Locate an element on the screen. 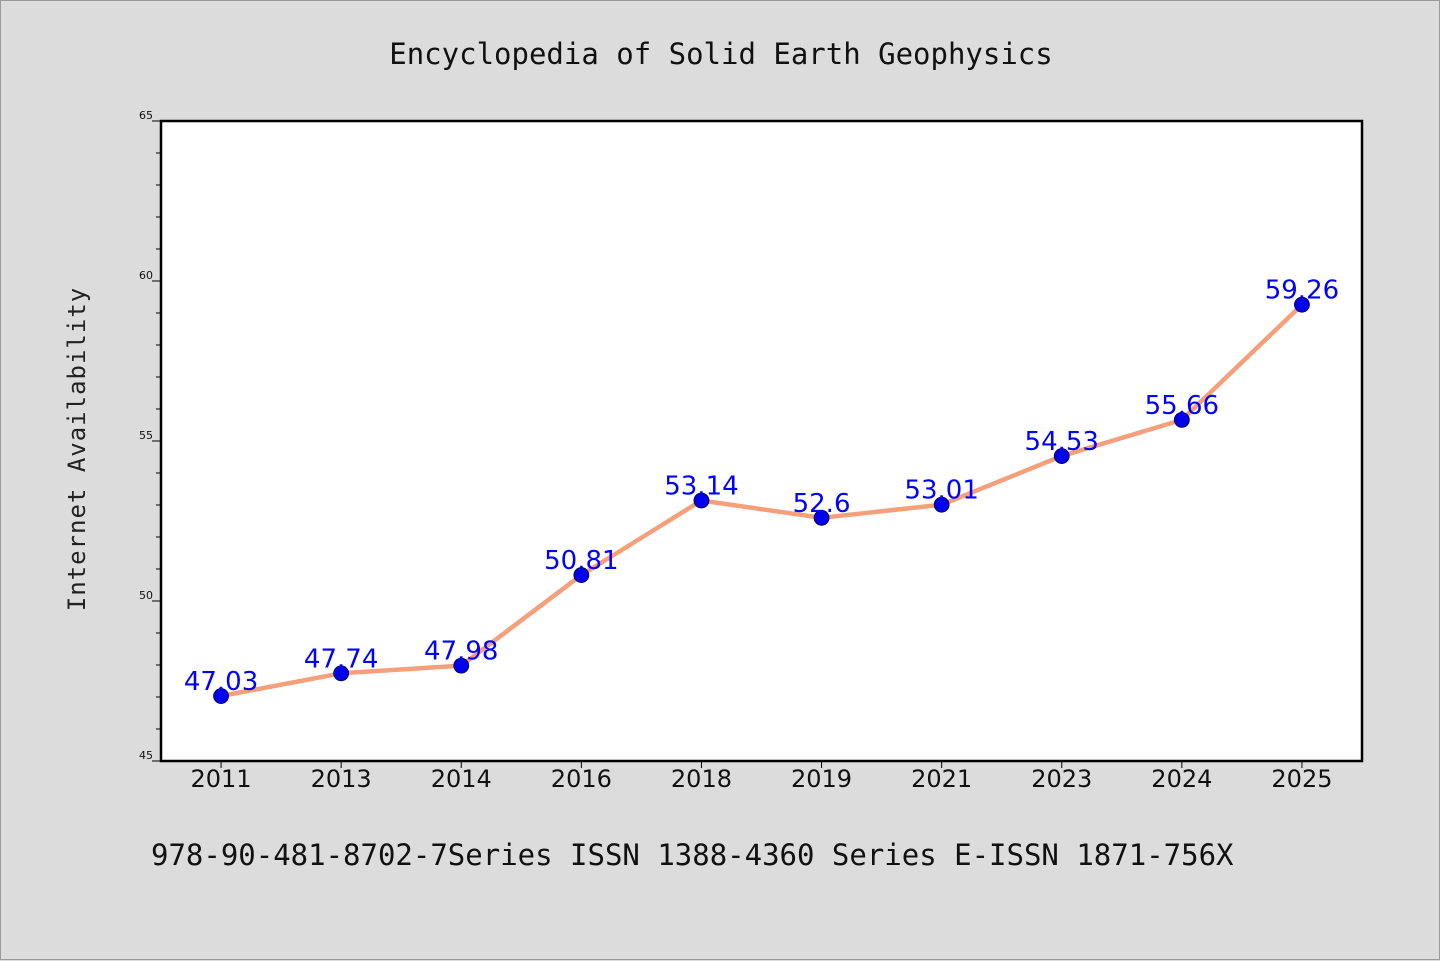  x-axis-ticks: 2011 2013 2014 2016 2018 2019 2021 2023 2024 2025 is located at coordinates (761, 777).